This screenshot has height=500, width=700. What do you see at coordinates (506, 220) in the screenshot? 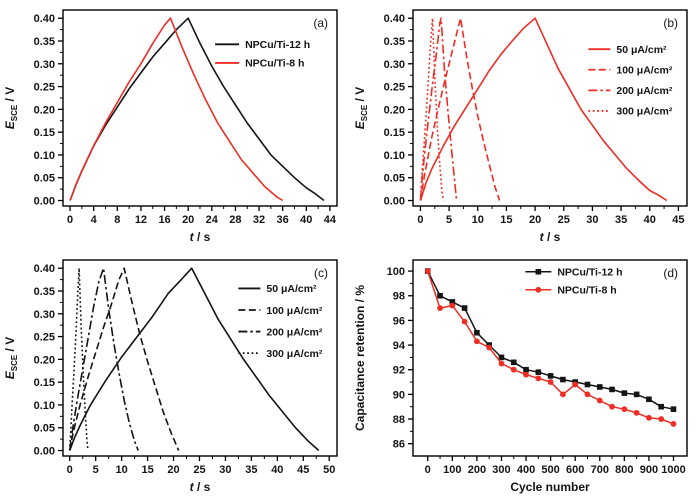
I see `svg-text: 15` at bounding box center [506, 220].